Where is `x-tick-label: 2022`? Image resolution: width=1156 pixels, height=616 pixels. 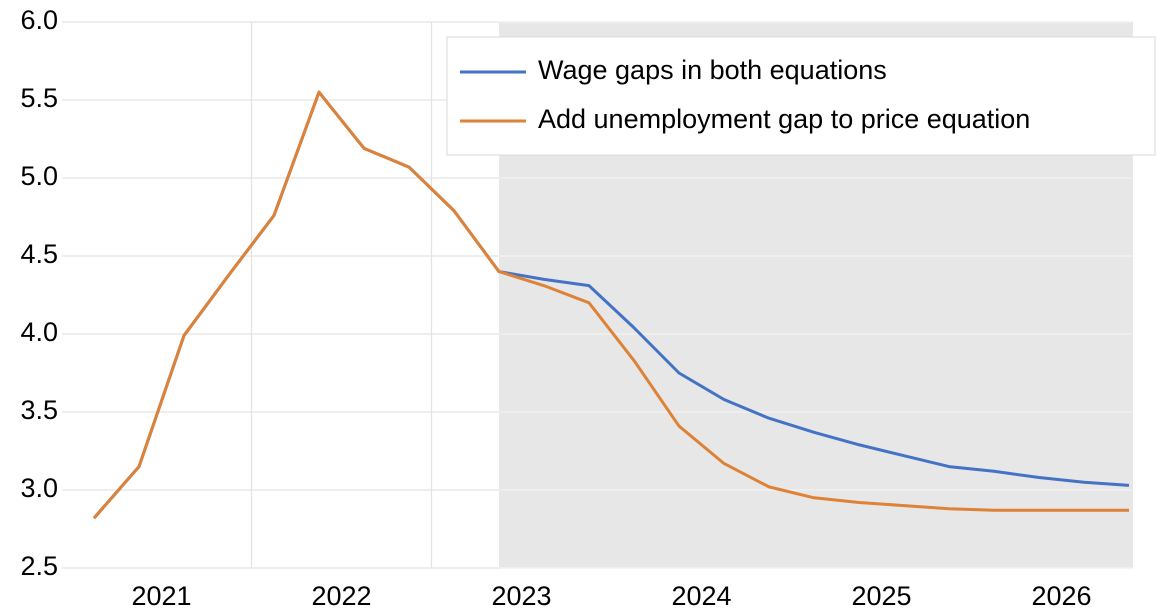 x-tick-label: 2022 is located at coordinates (341, 596).